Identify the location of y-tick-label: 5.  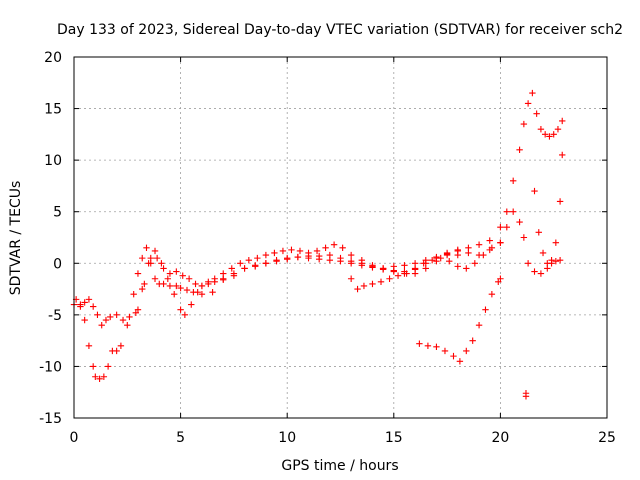
(57, 213).